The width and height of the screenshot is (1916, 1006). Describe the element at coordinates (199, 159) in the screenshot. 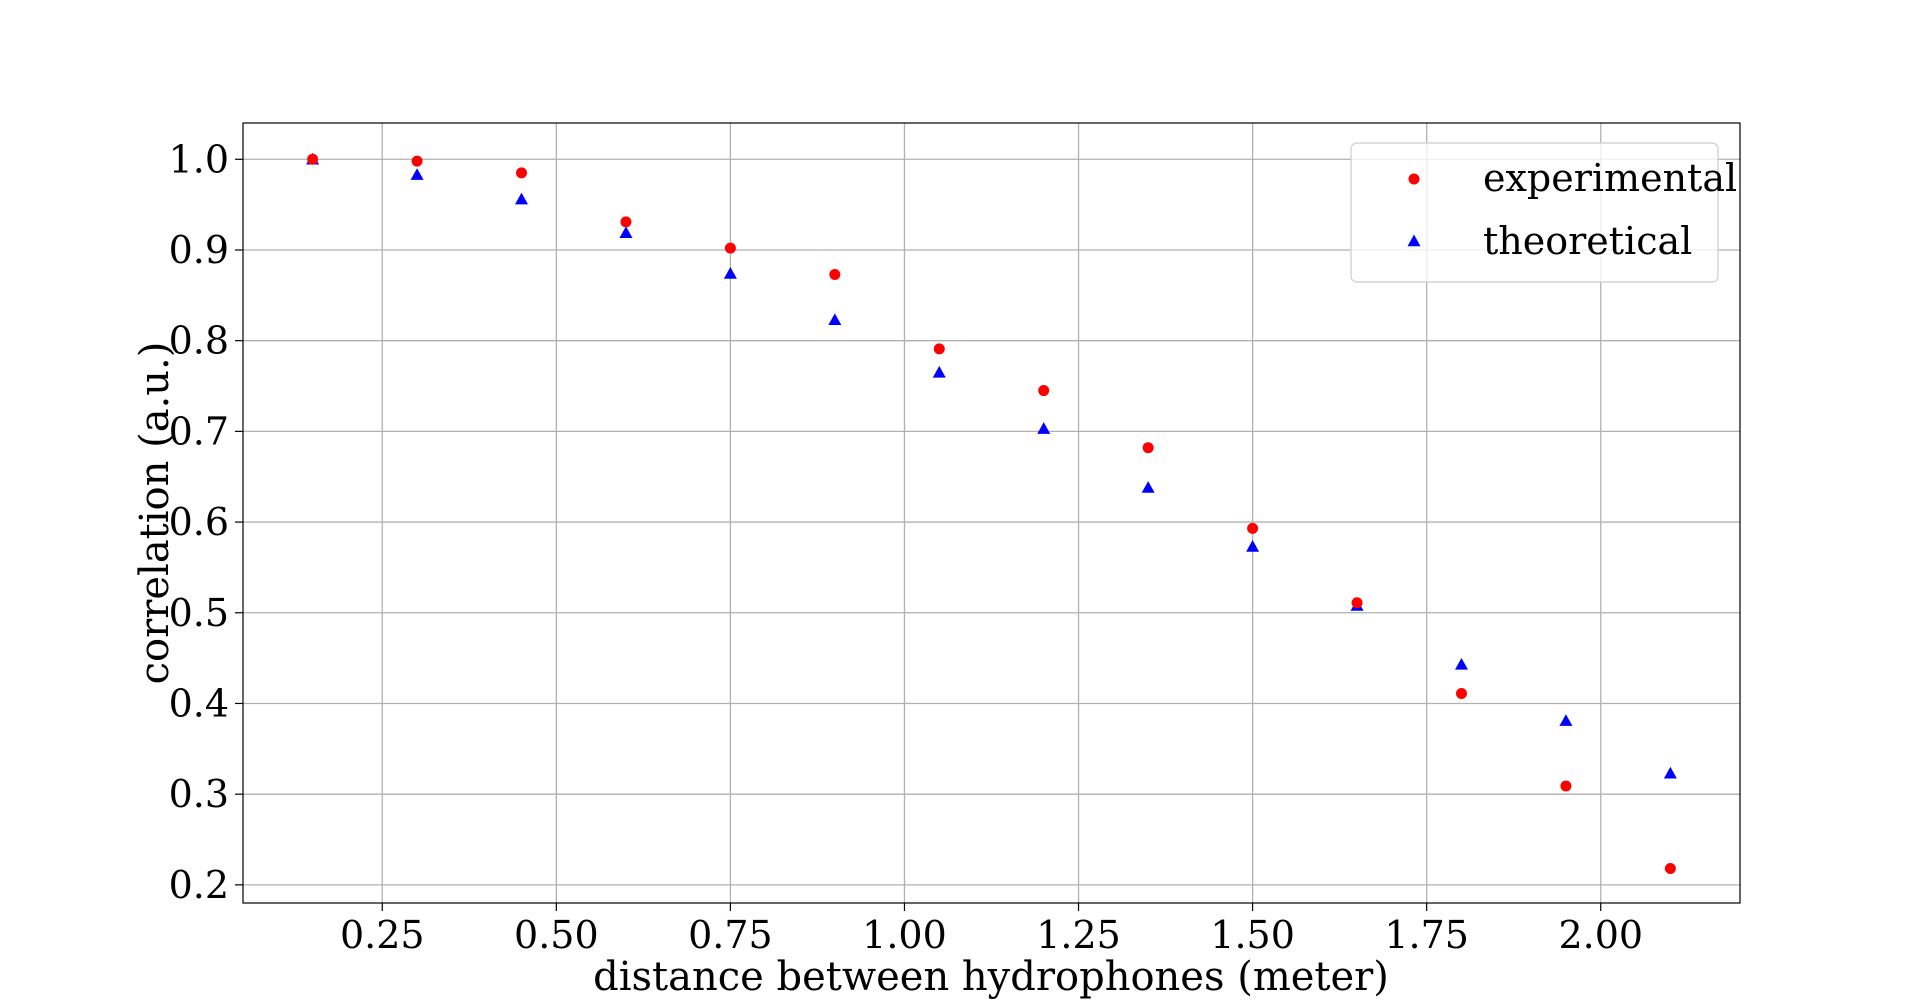

I see `y-tick-label: 1.0` at that location.